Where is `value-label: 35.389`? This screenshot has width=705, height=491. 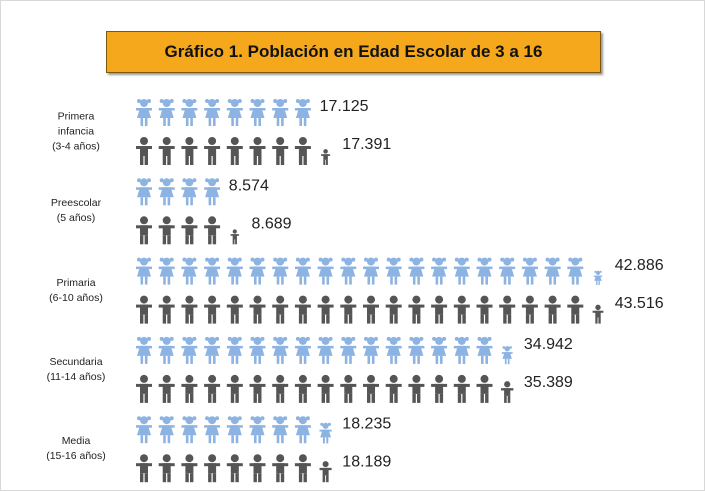
value-label: 35.389 is located at coordinates (548, 382).